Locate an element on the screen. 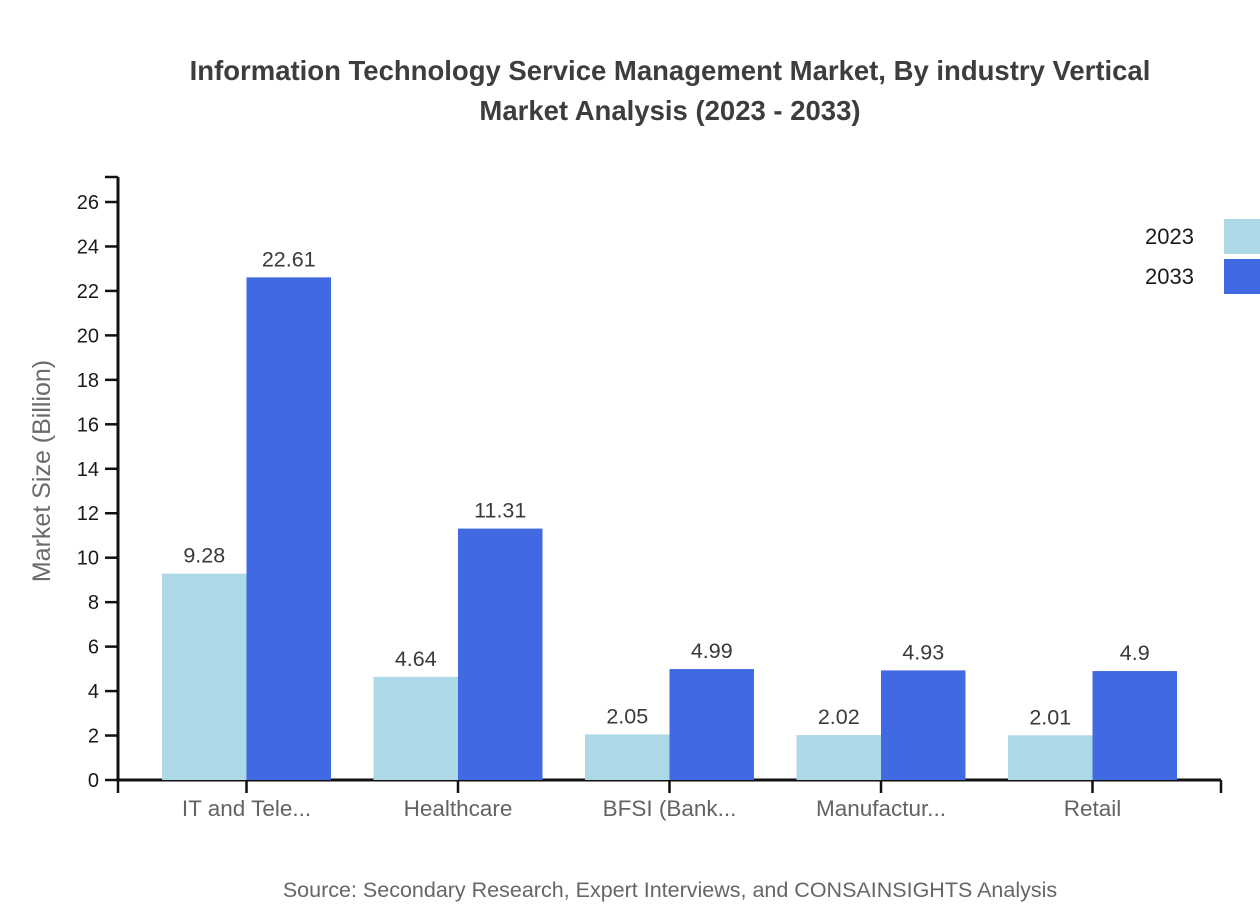  y-tick-label: 6 is located at coordinates (93, 648).